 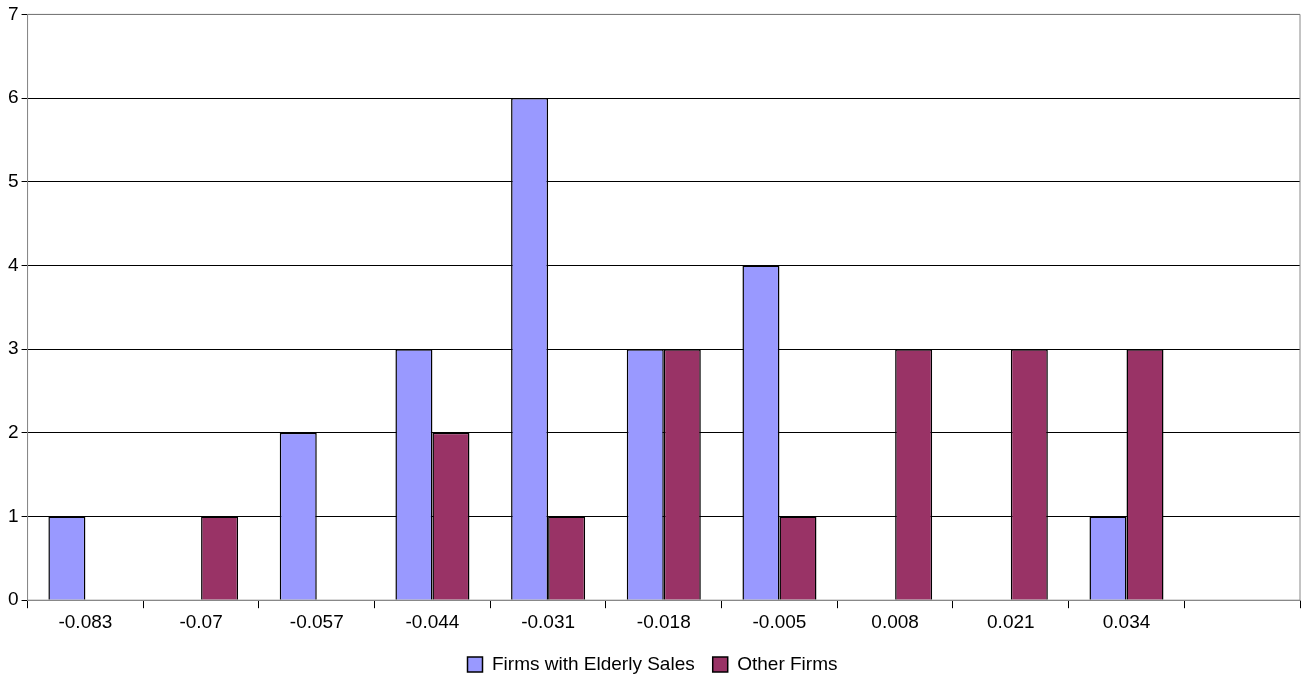 I want to click on x-tick-label: 0.008, so click(x=895, y=621).